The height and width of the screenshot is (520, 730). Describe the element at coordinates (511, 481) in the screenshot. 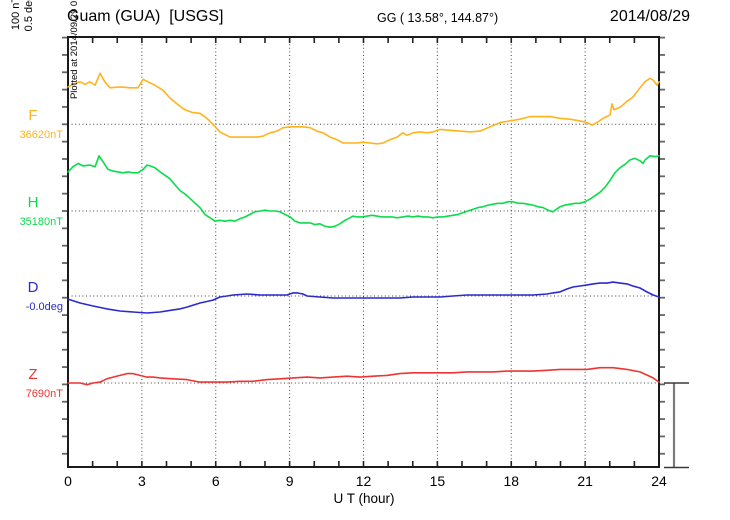

I see `x-tick-label: 18` at that location.